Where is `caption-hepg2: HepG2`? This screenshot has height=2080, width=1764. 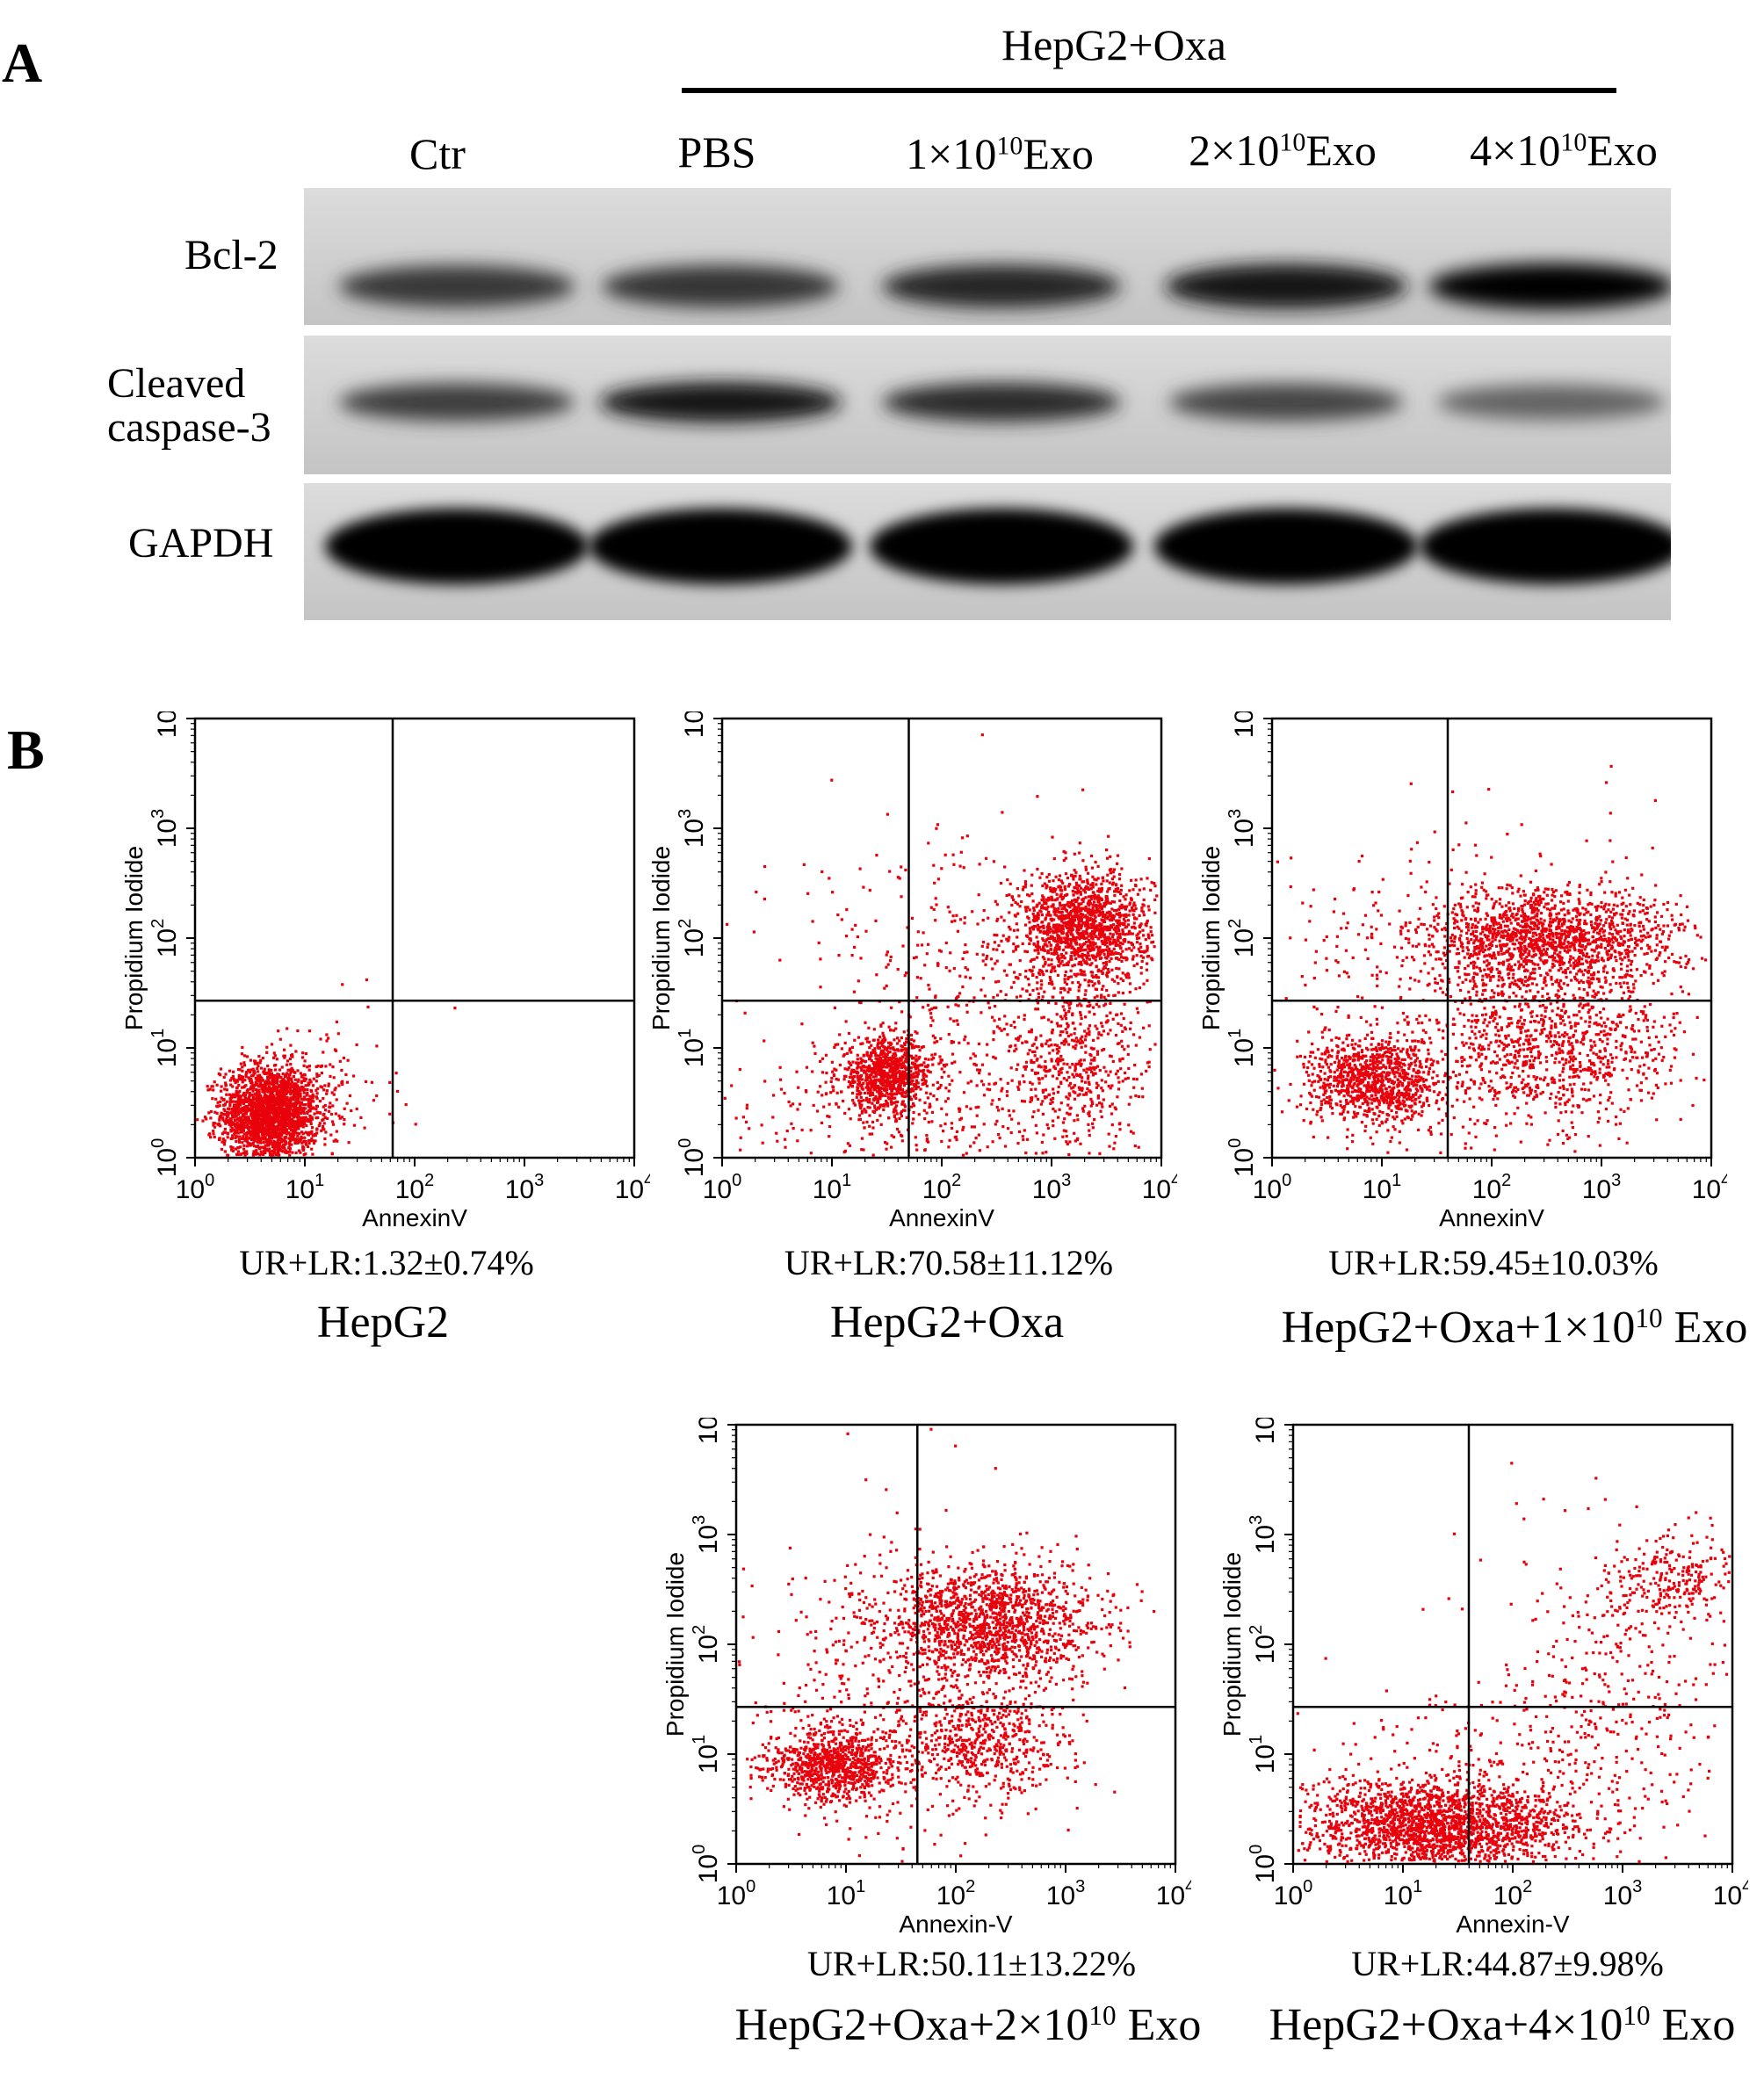
caption-hepg2: HepG2 is located at coordinates (383, 1322).